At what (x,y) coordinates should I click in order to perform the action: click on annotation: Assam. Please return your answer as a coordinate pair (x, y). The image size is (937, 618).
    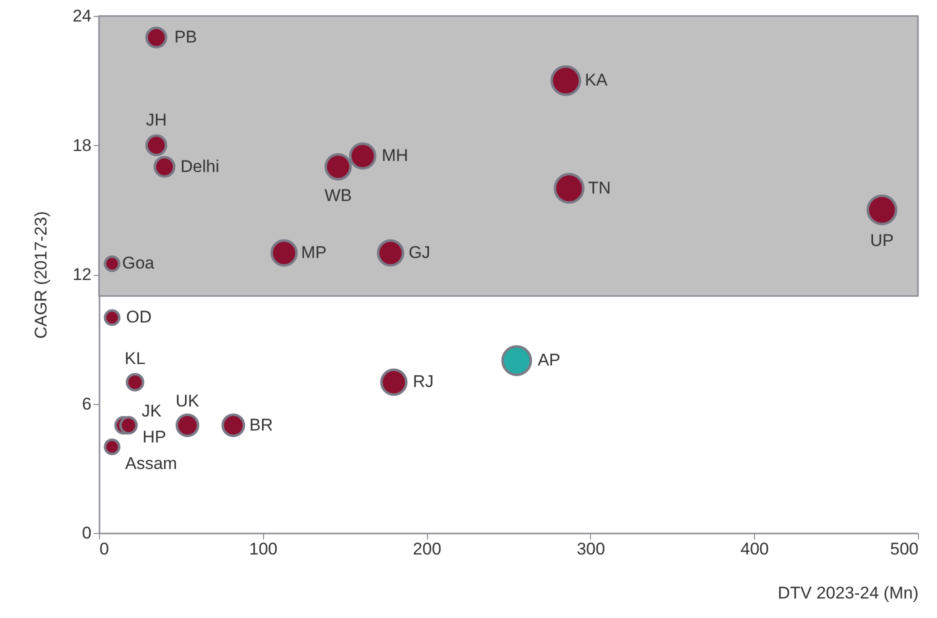
    Looking at the image, I should click on (151, 463).